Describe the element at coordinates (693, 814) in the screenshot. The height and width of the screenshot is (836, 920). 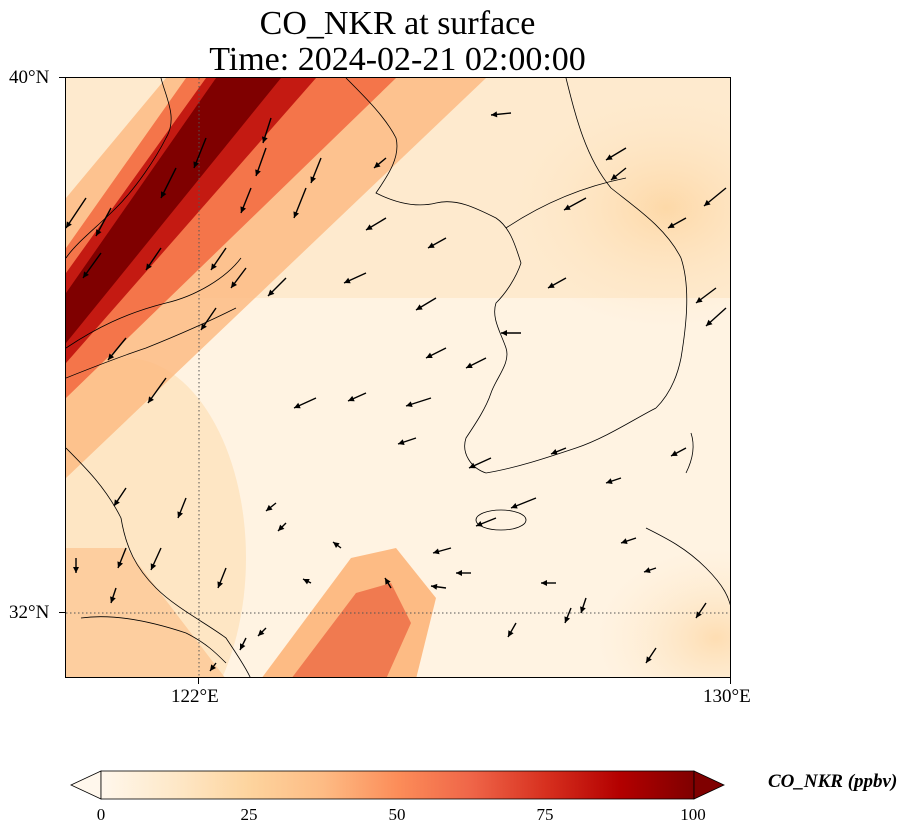
I see `colorbar-tick-100: 100` at that location.